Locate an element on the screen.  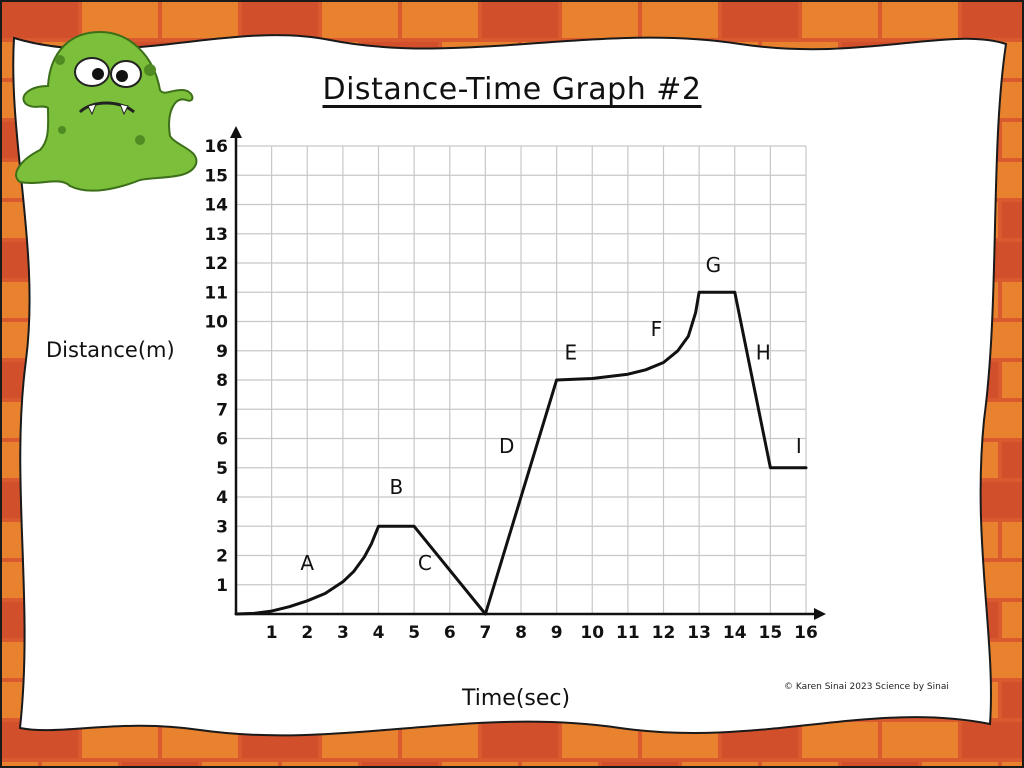
y-tick-label: 7 is located at coordinates (222, 410).